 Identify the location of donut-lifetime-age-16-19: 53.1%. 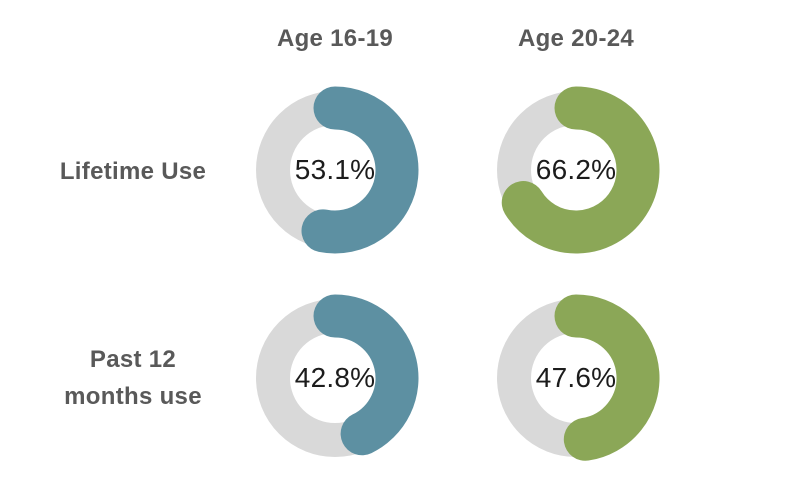
(335, 170).